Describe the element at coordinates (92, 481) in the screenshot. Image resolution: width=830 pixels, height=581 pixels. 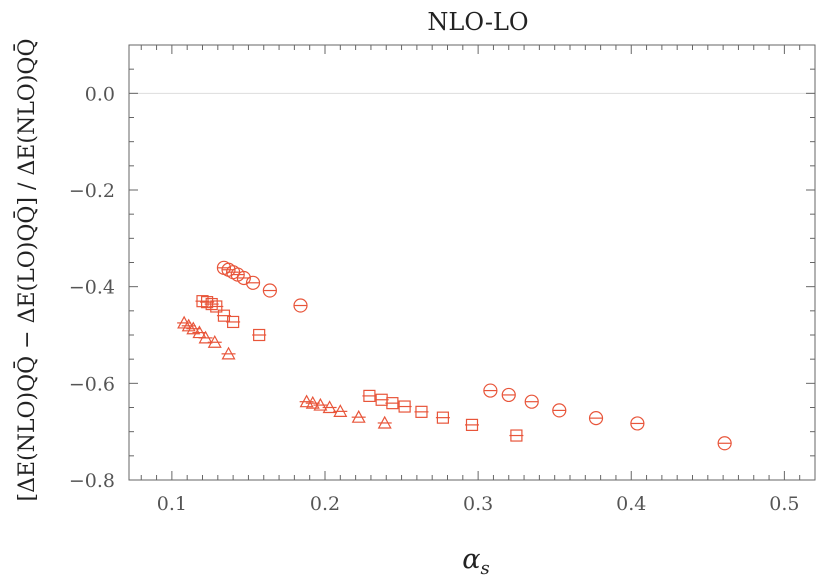
I see `y-tick-label: −0.8` at that location.